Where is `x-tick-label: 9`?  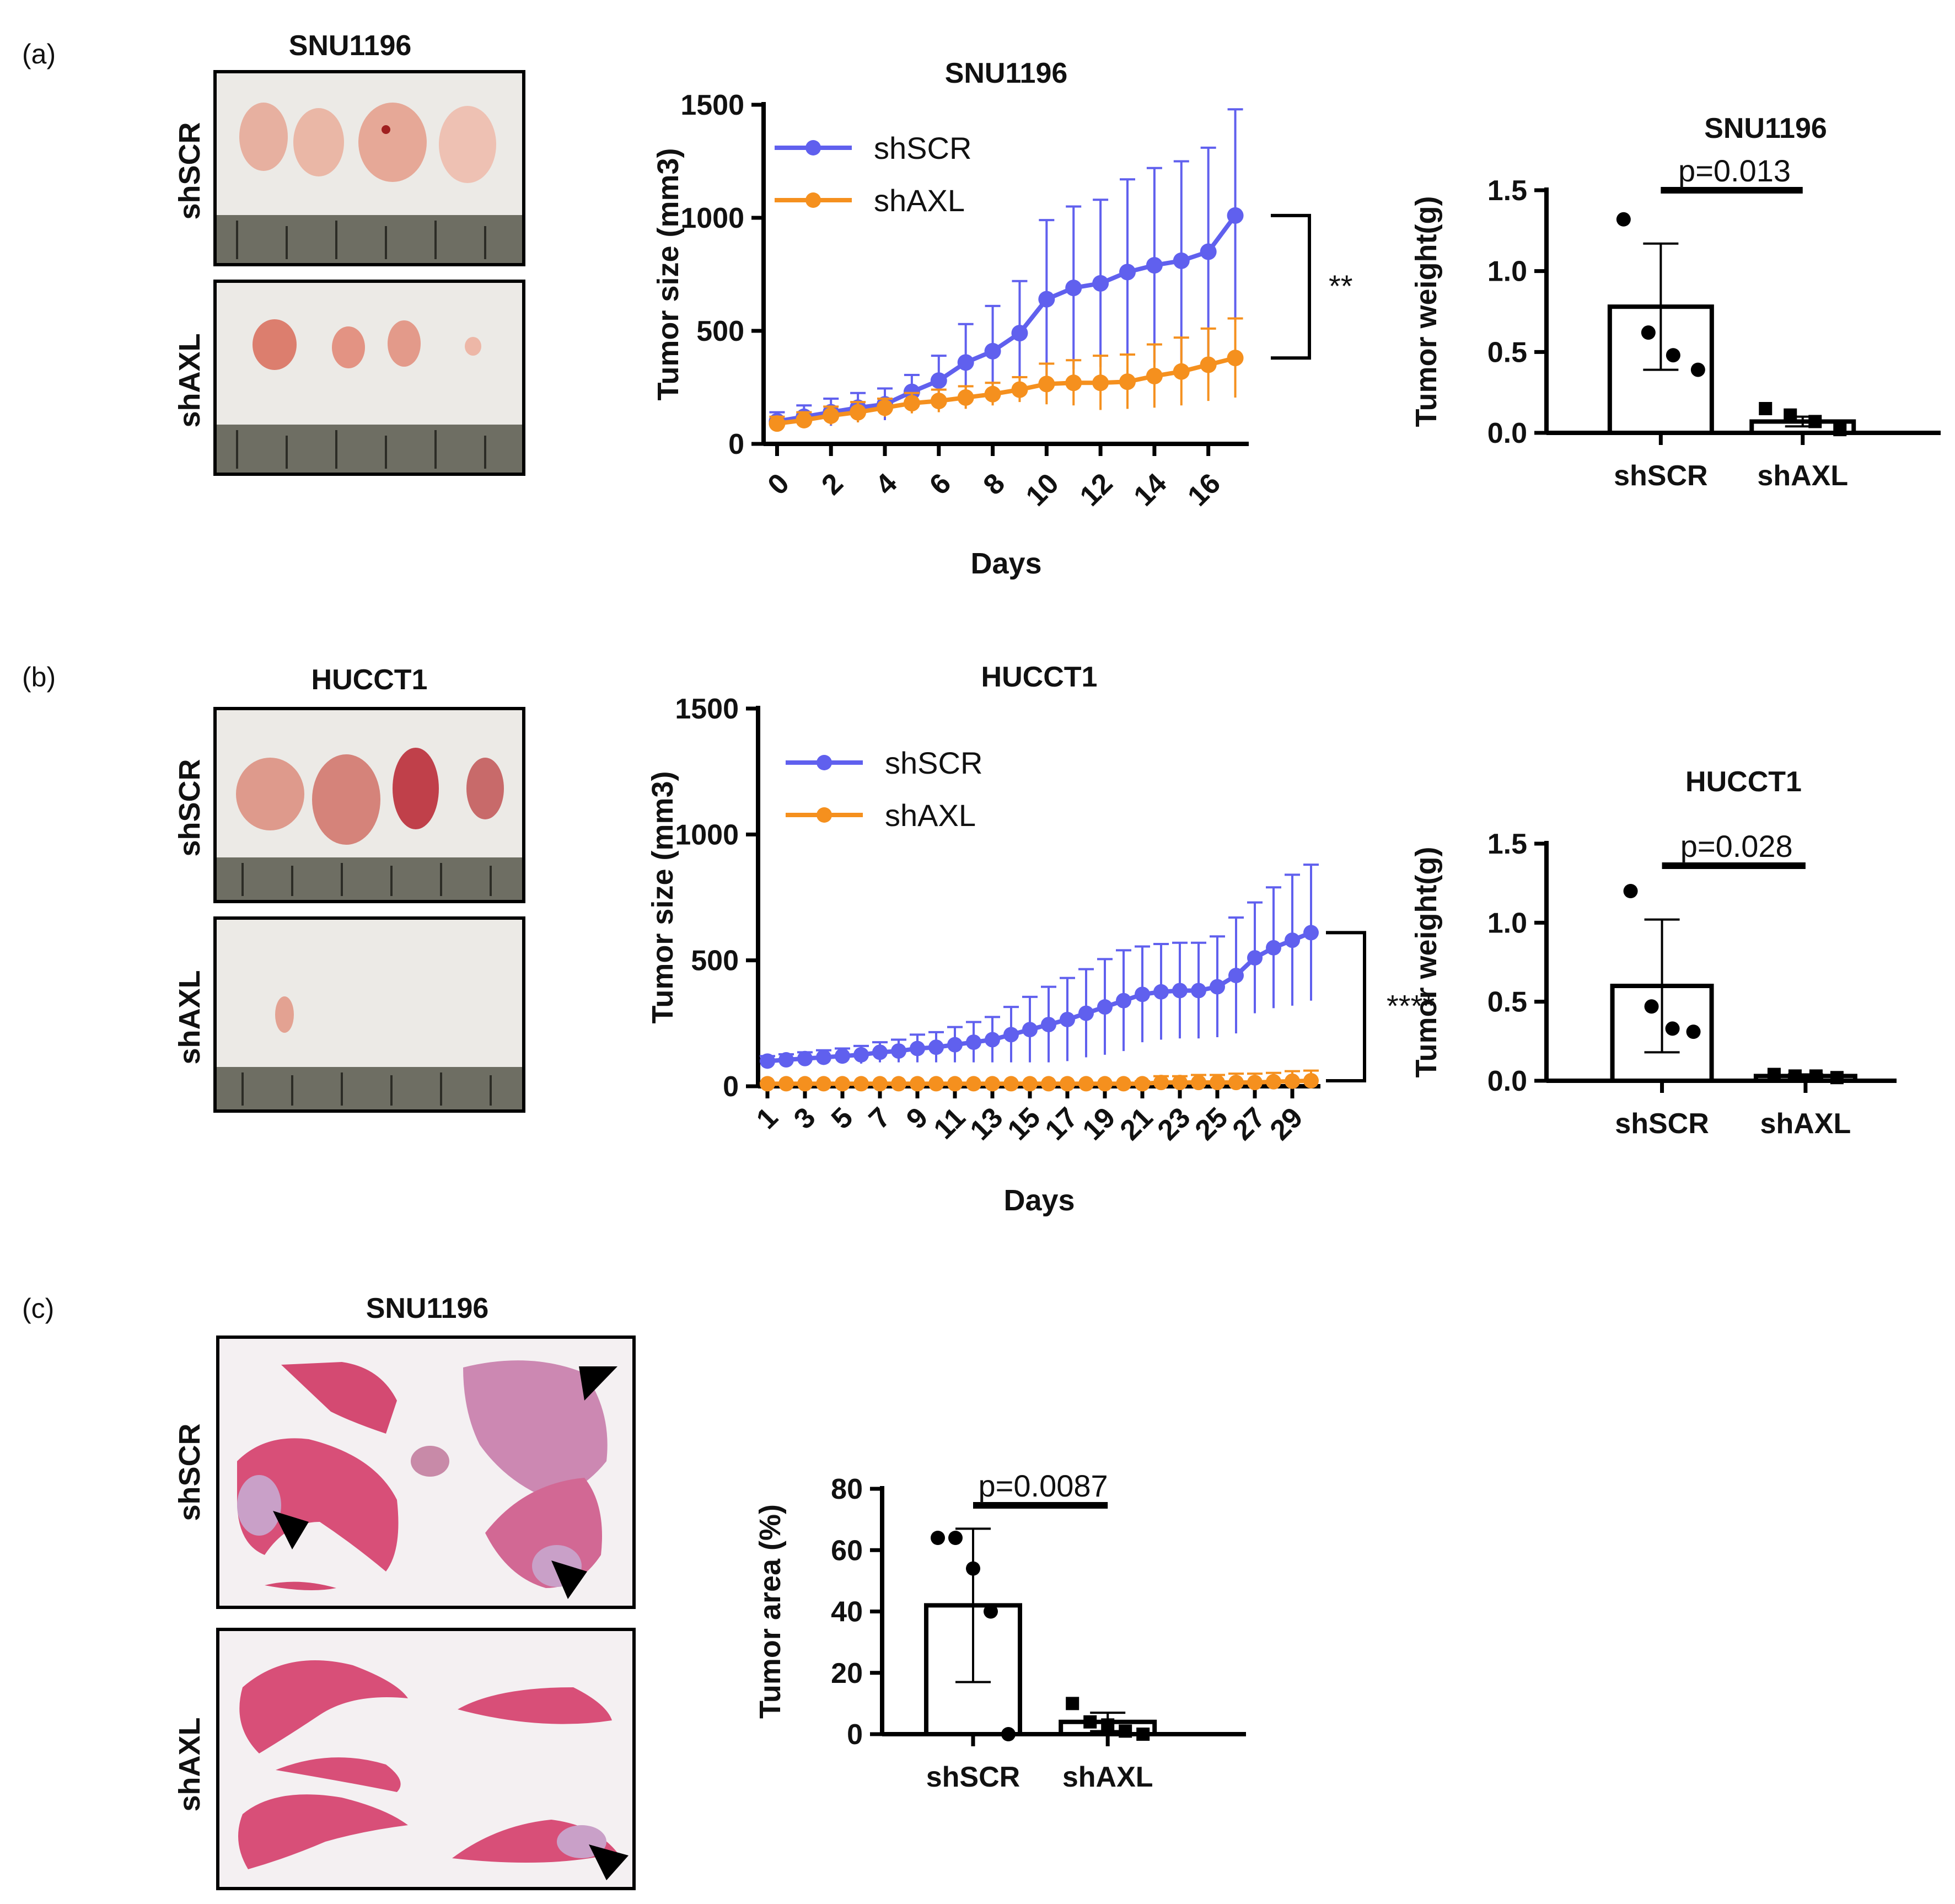
x-tick-label: 9 is located at coordinates (917, 1118).